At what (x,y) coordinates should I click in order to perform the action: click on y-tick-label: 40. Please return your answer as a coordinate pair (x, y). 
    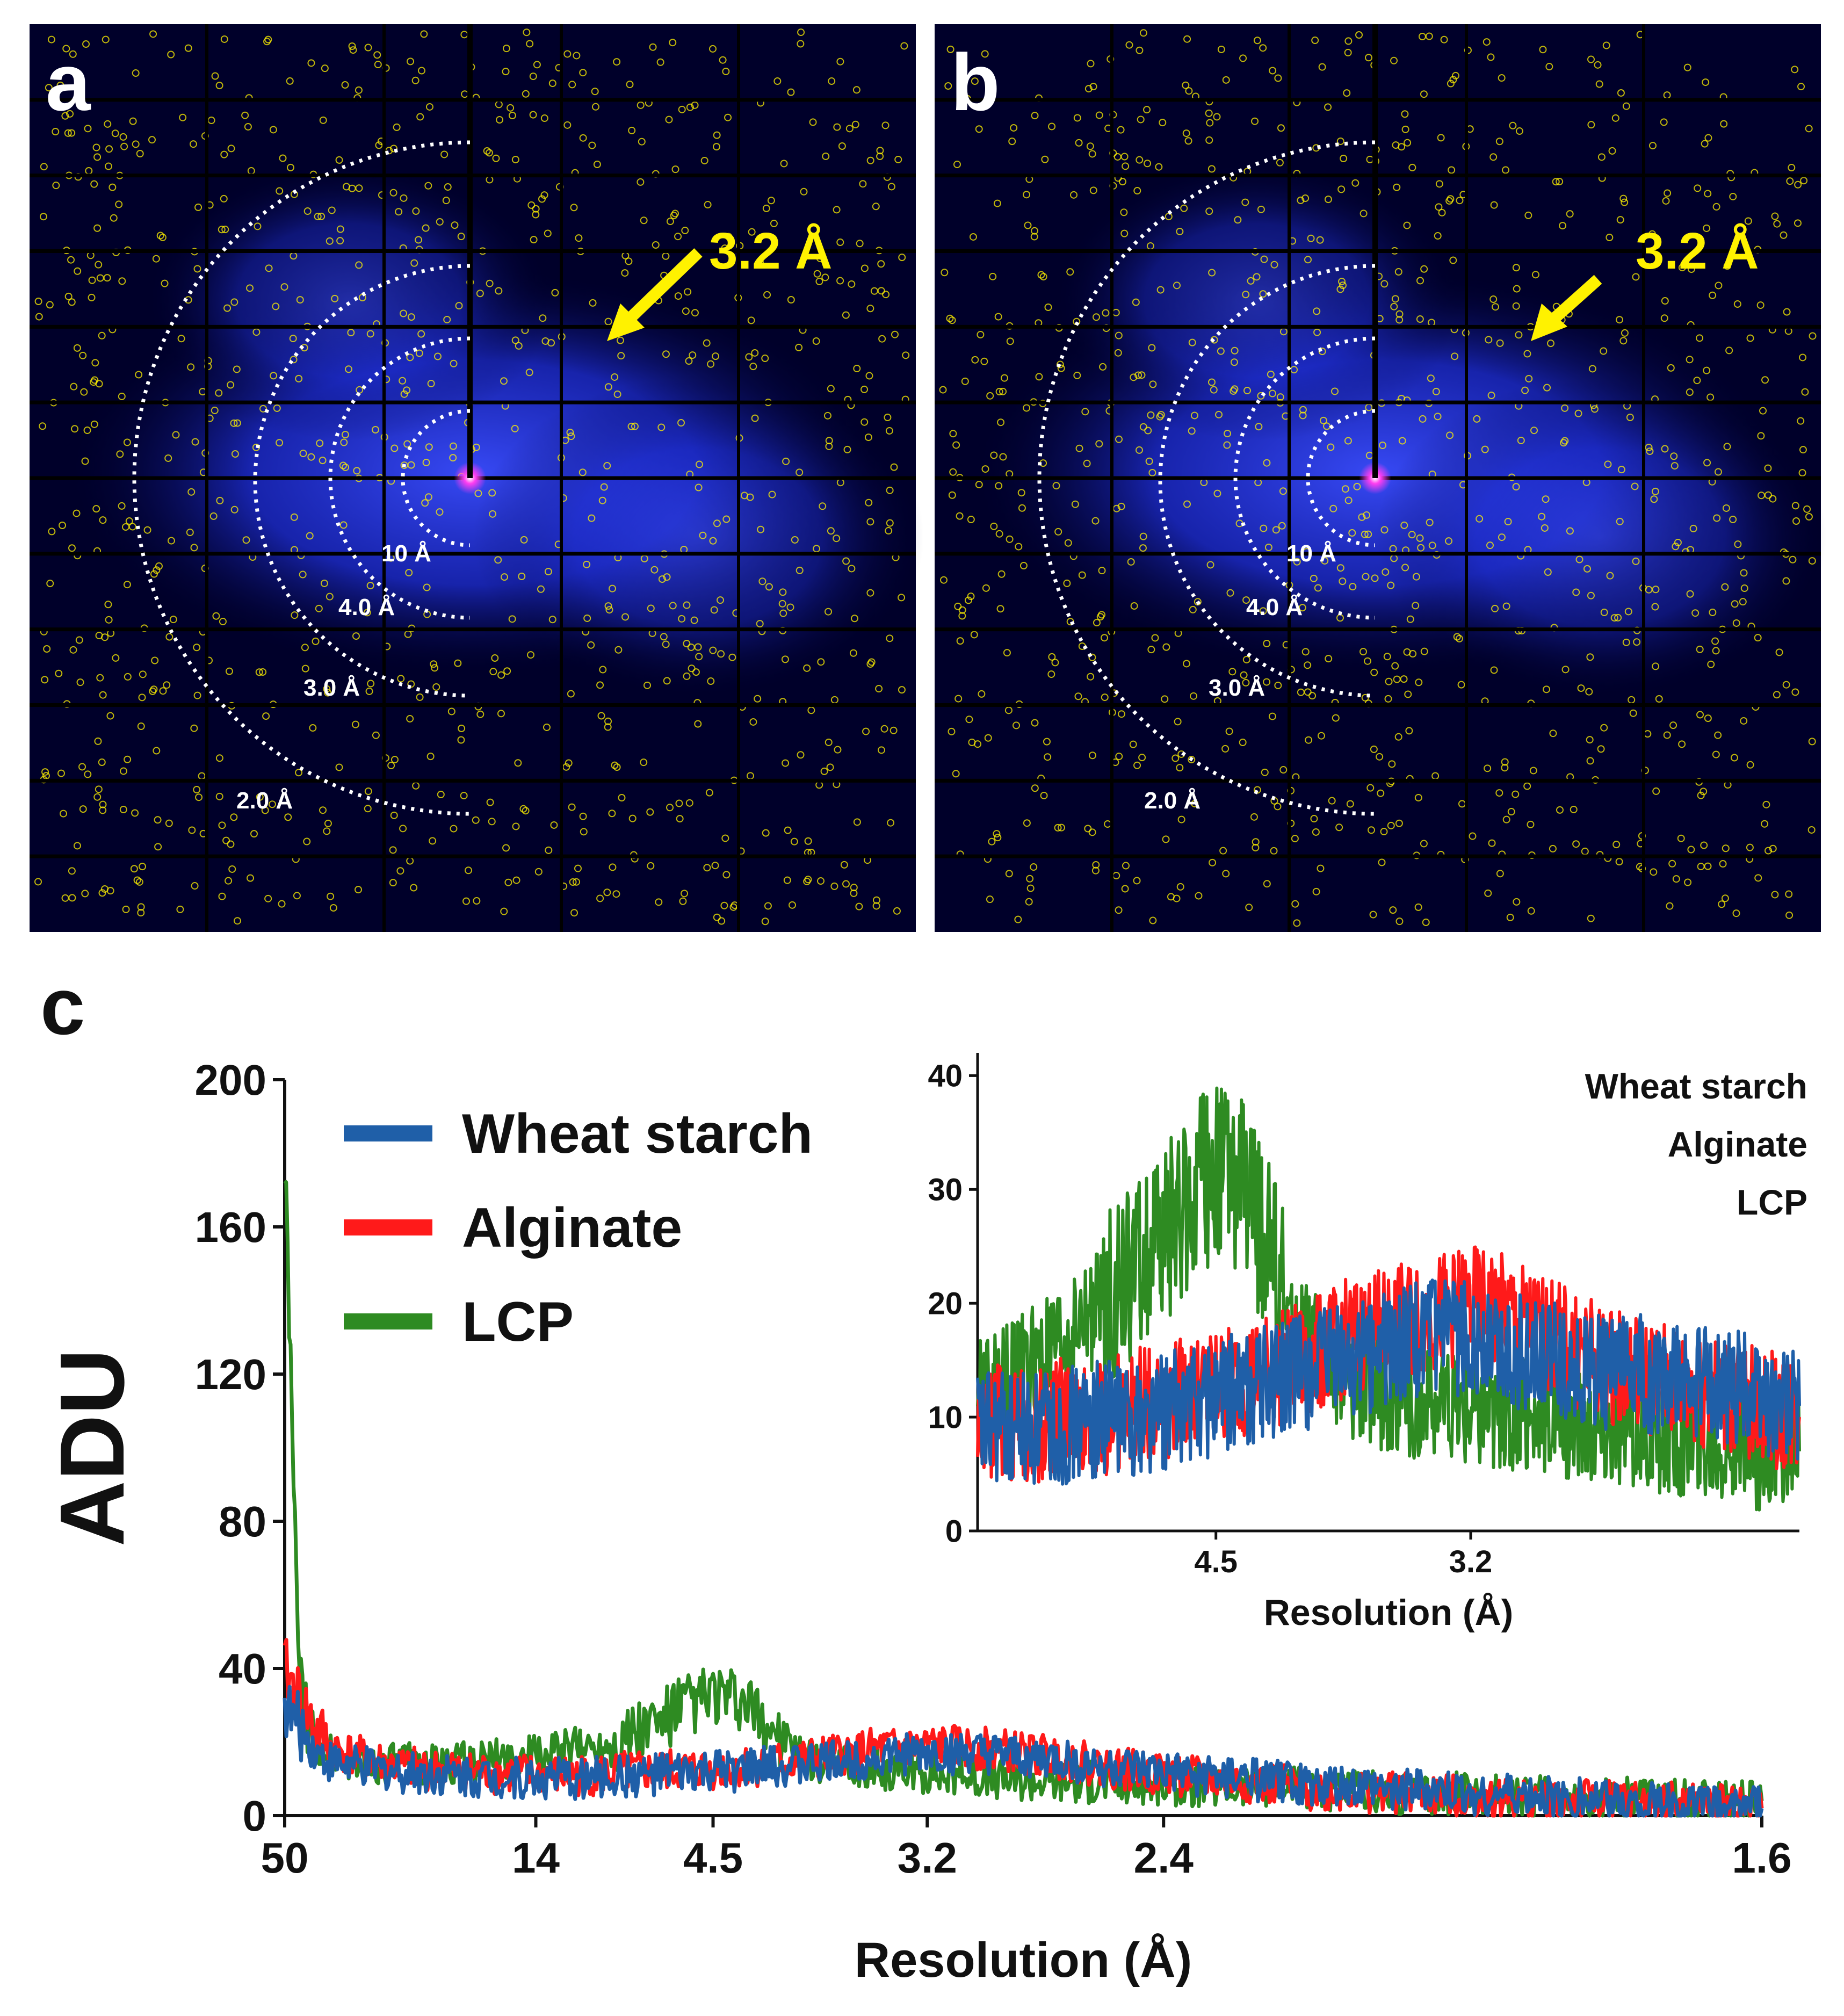
    Looking at the image, I should click on (242, 1669).